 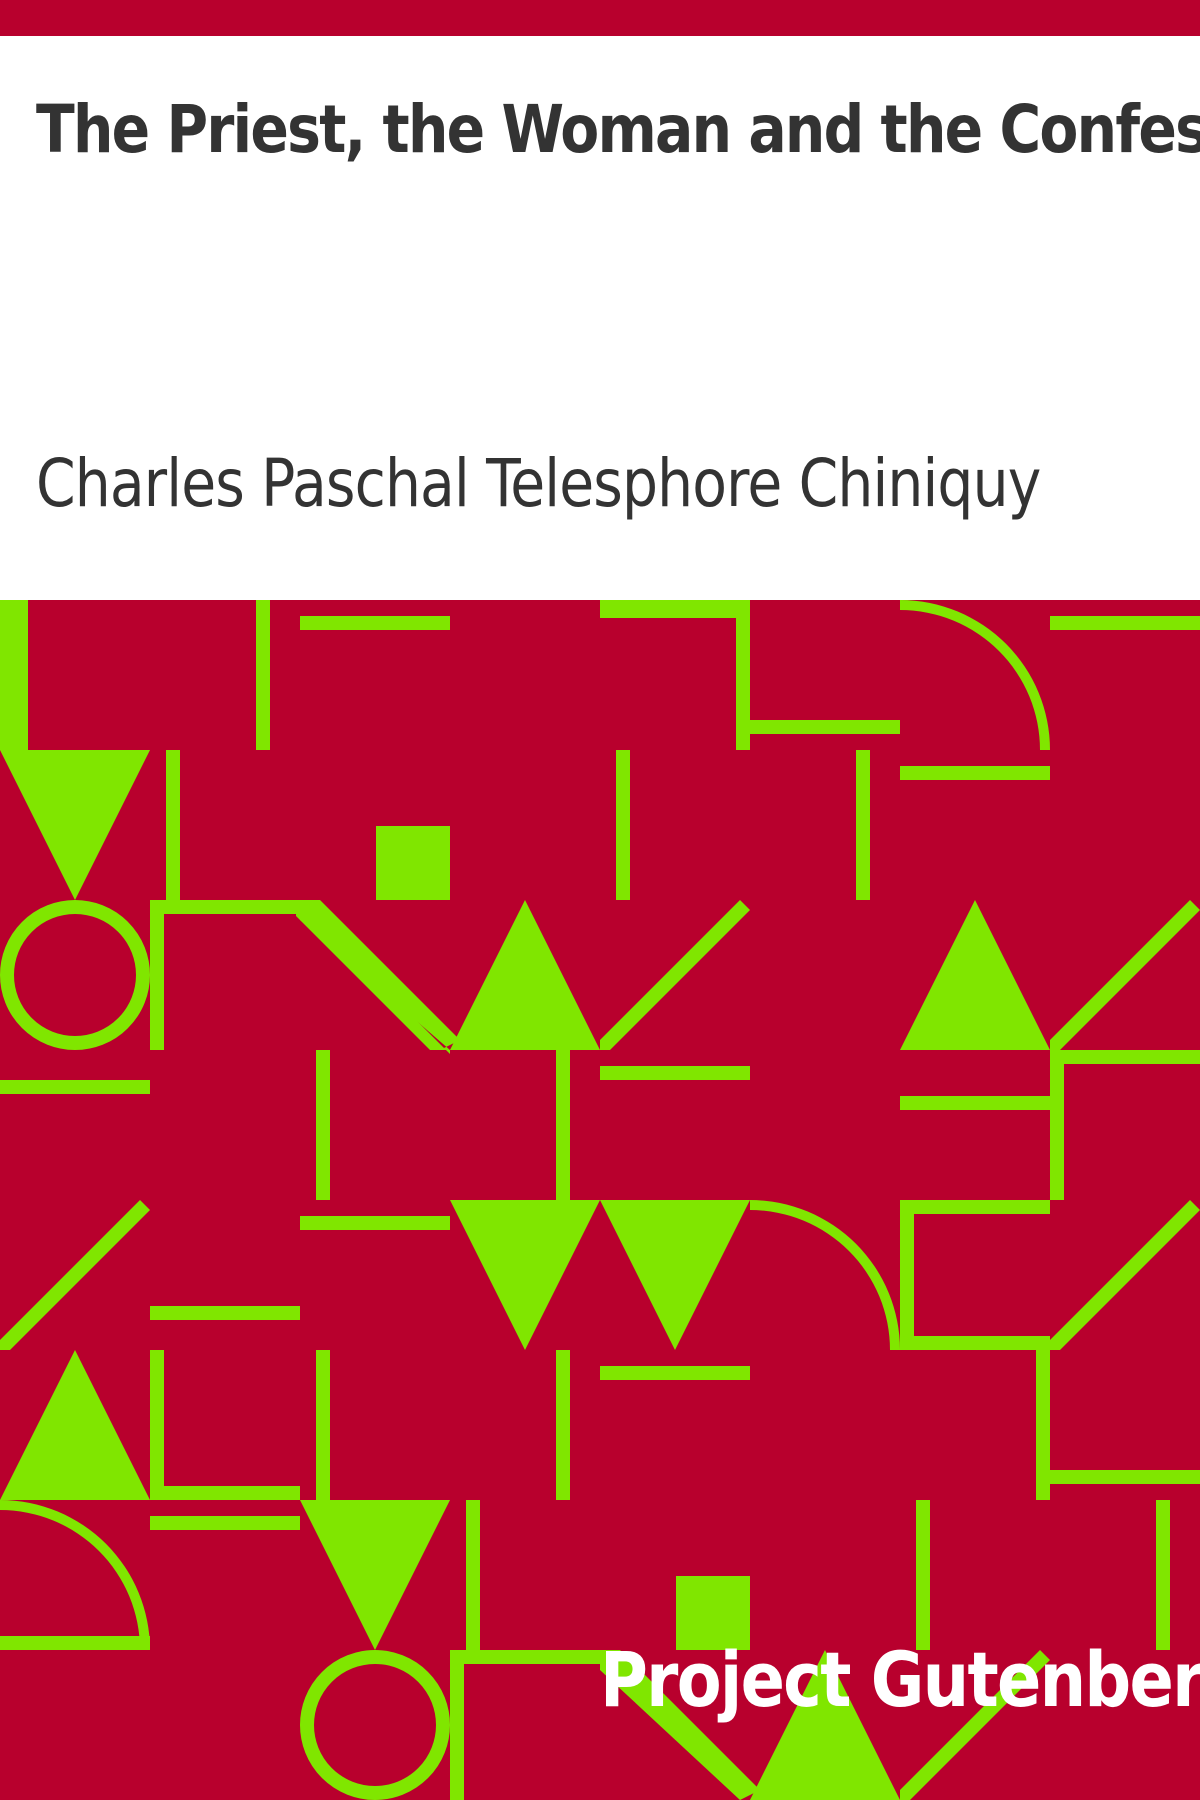 I want to click on publisher-logo: Project Gutenberg, so click(x=900, y=1679).